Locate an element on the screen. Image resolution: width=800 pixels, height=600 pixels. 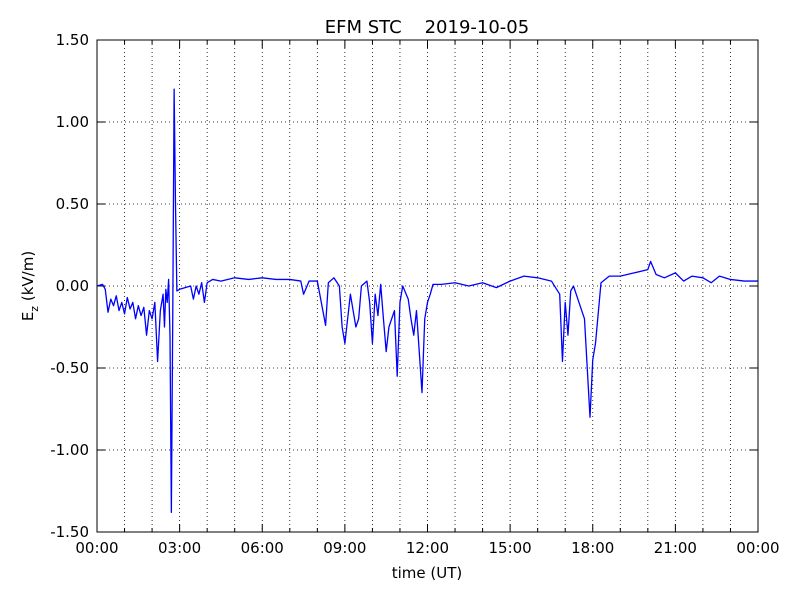
y-tick-label: -1.50 is located at coordinates (69, 532).